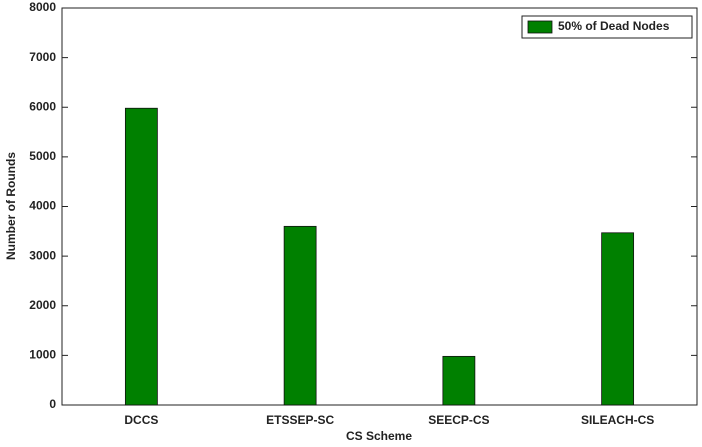  I want to click on y-tick-label: 2000, so click(42, 305).